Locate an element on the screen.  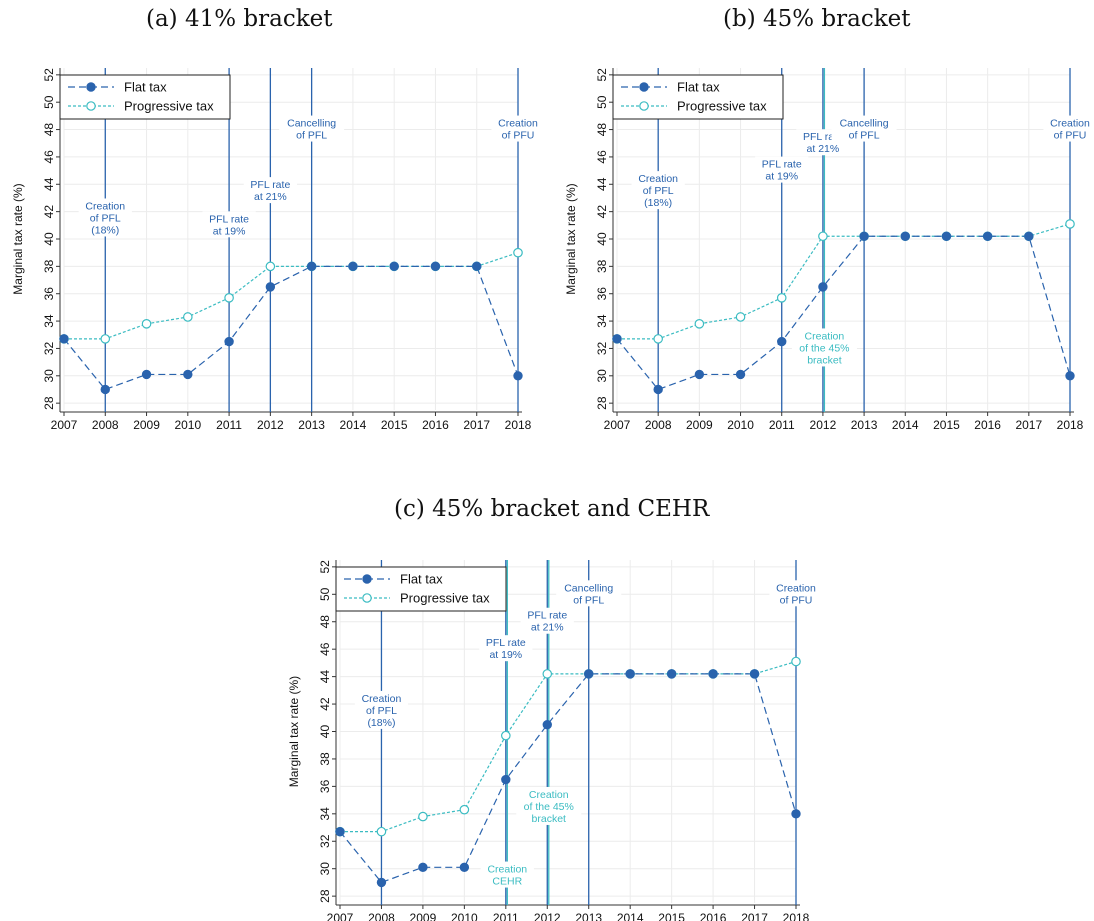
y-tick-label: 30 is located at coordinates (49, 376).